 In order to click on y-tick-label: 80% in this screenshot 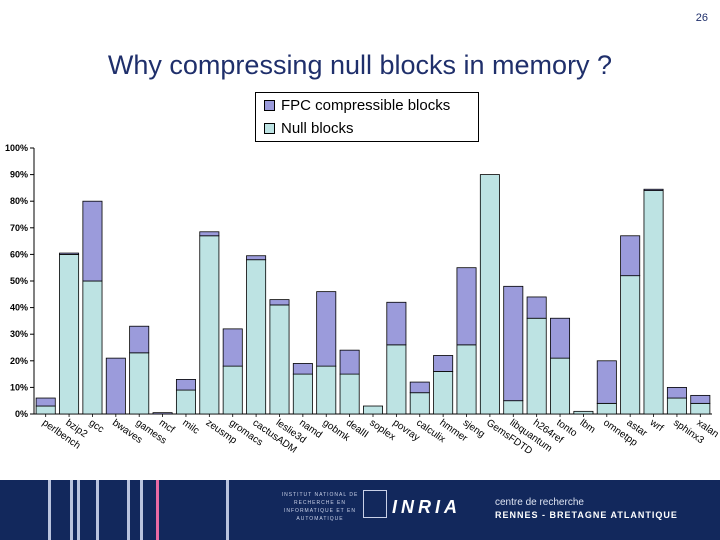, I will do `click(19, 201)`.